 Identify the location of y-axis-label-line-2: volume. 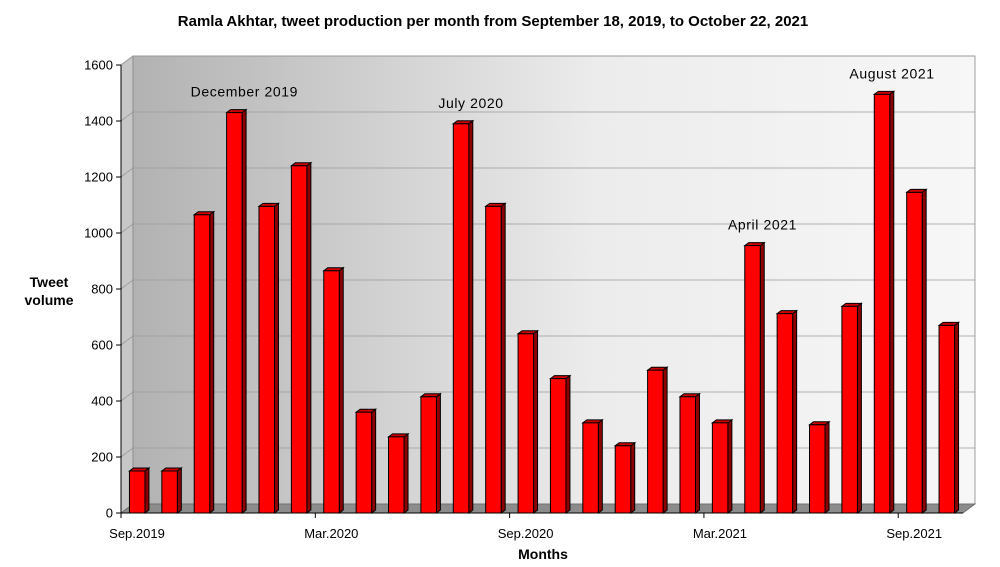
(48, 300).